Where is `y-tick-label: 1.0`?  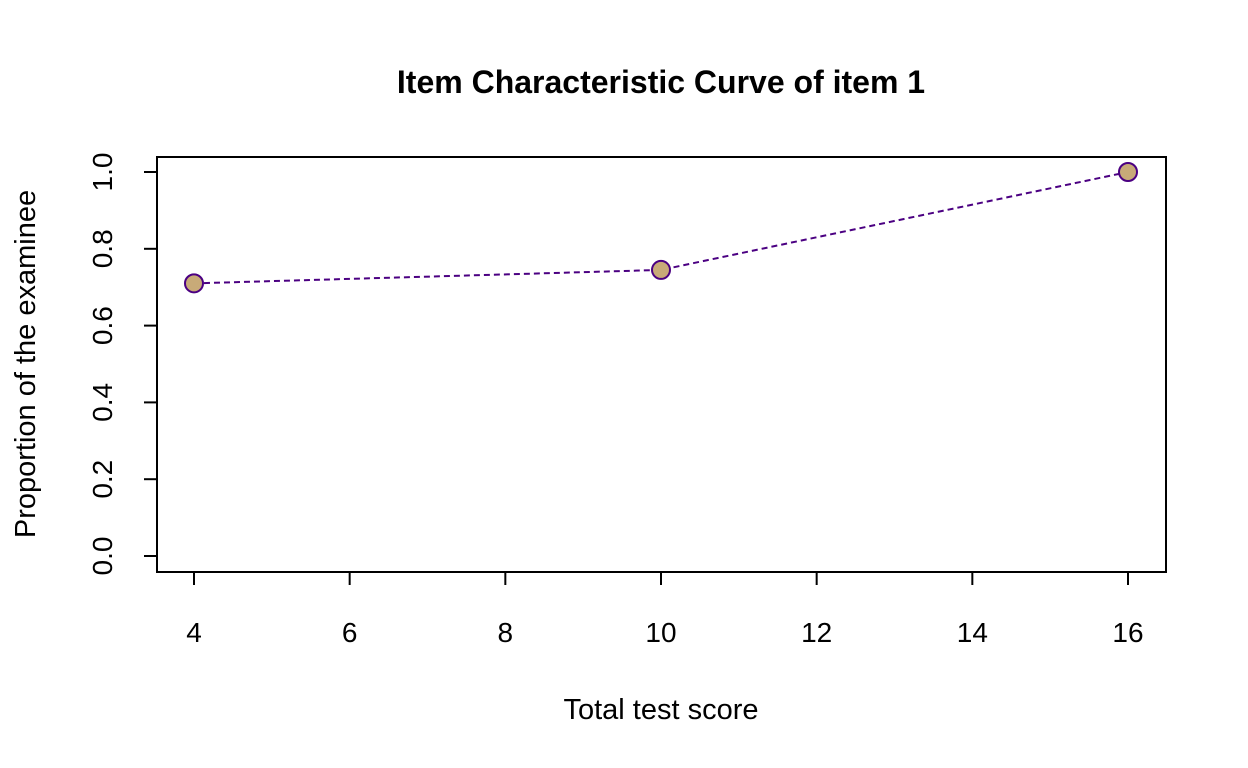 y-tick-label: 1.0 is located at coordinates (102, 172).